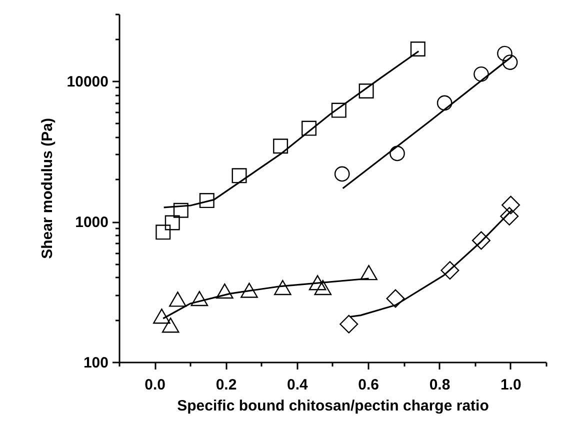 This screenshot has height=429, width=568. What do you see at coordinates (333, 406) in the screenshot?
I see `x-axis-title: Specific bound chitosan/pectin charge ratio` at bounding box center [333, 406].